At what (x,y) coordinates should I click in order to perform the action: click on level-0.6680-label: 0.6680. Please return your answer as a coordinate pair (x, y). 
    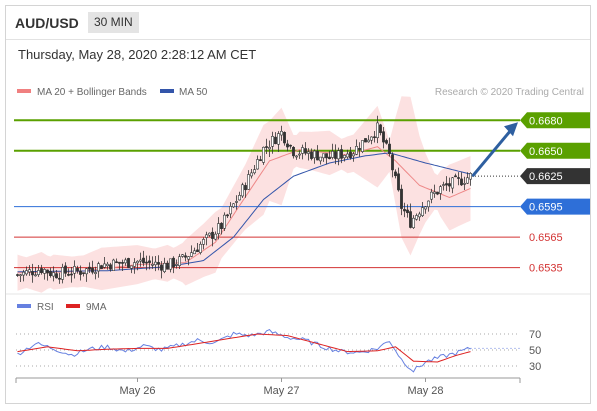
    Looking at the image, I should click on (546, 121).